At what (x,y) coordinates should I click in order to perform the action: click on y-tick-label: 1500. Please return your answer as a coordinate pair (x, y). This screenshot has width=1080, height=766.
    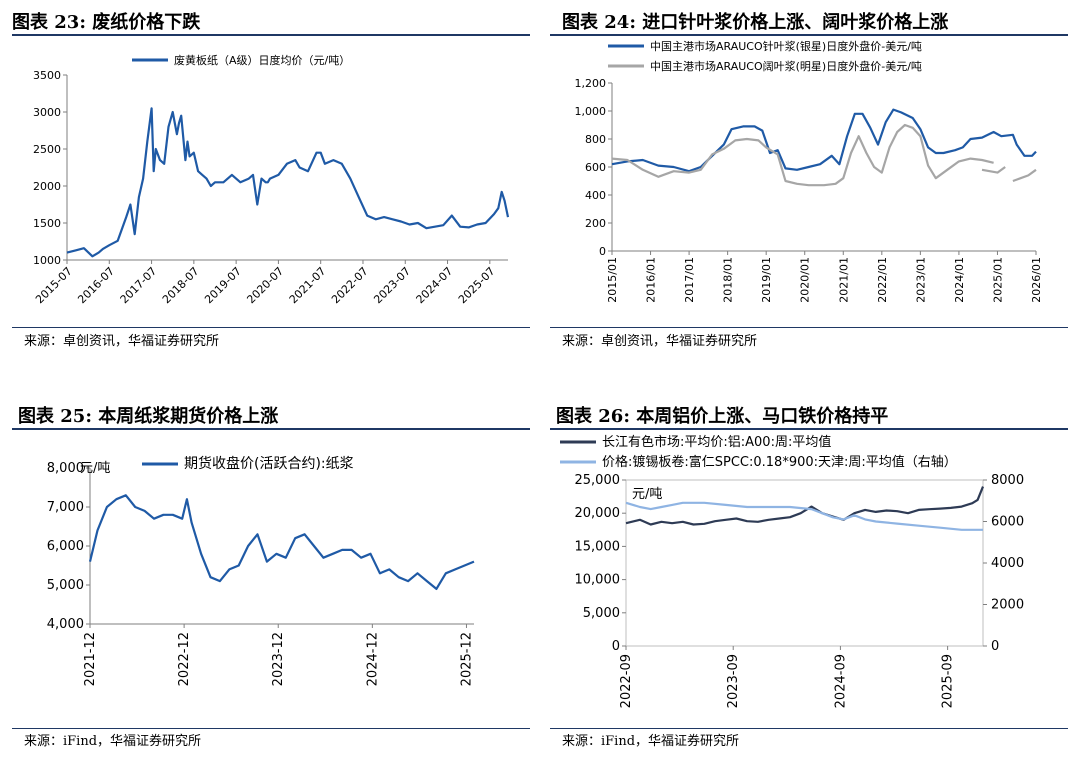
    Looking at the image, I should click on (47, 223).